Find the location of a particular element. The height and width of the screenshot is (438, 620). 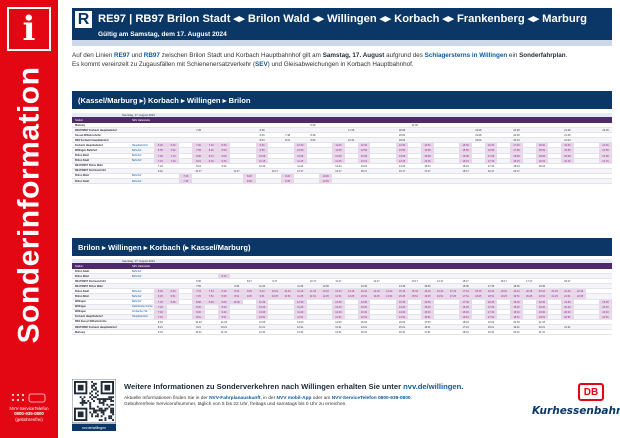

time-cell: 20:03 is located at coordinates (516, 322).